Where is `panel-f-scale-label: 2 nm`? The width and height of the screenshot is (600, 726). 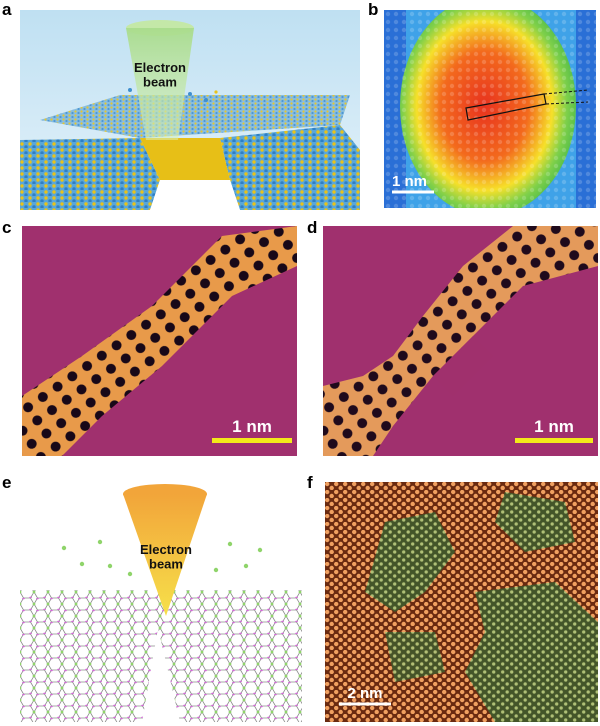 panel-f-scale-label: 2 nm is located at coordinates (364, 693).